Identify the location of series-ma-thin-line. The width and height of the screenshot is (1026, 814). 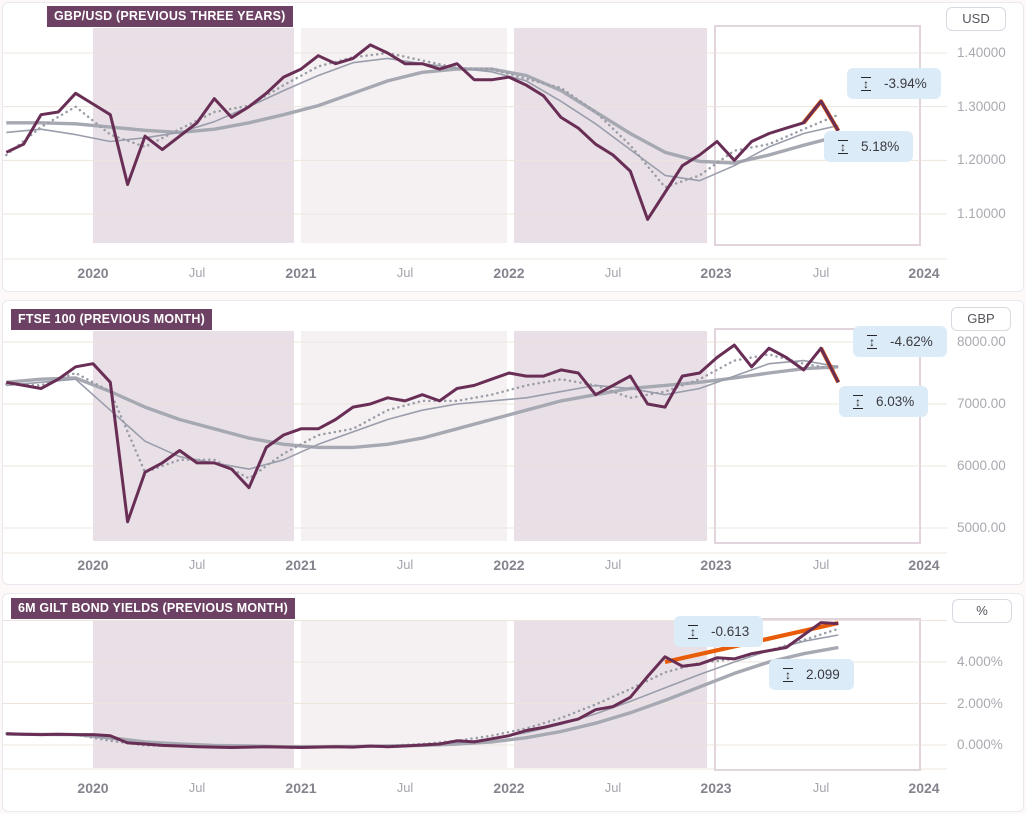
(422, 414).